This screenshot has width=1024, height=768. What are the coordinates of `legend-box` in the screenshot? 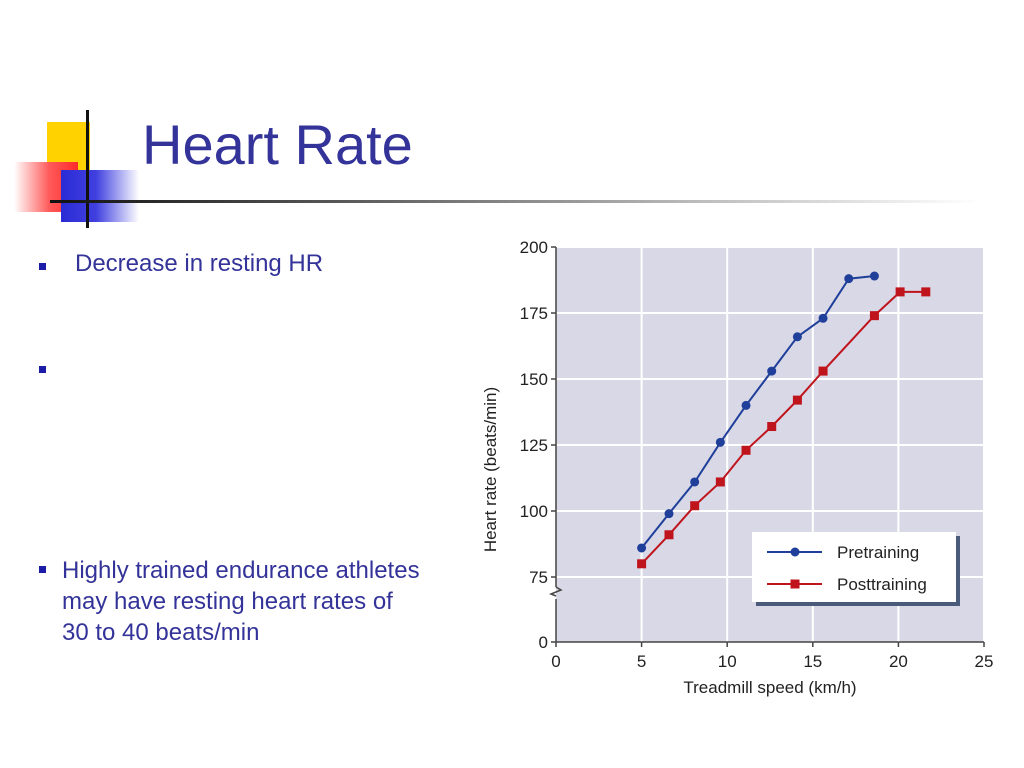 It's located at (854, 567).